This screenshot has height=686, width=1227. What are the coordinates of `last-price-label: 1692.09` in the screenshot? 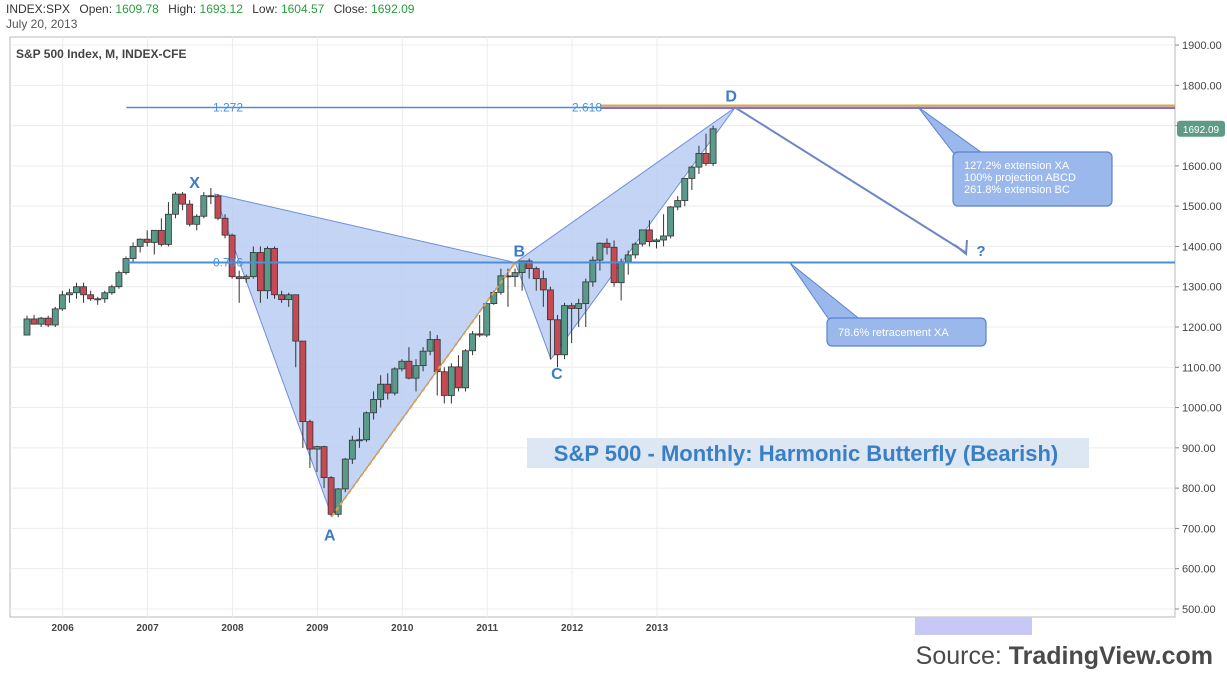 It's located at (1201, 130).